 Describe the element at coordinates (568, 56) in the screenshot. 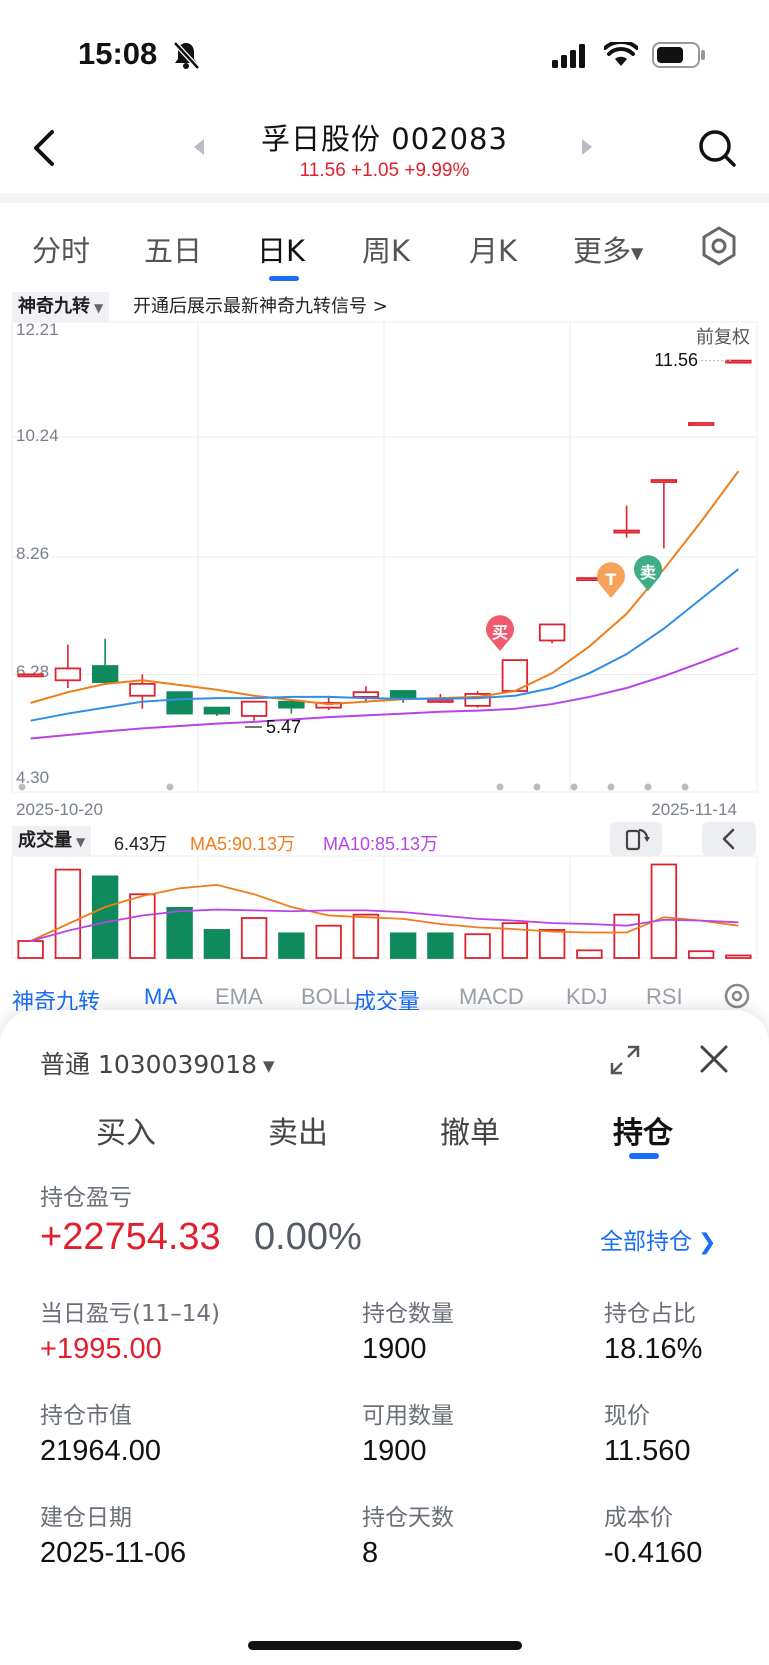

I see `cellular-signal-icon` at that location.